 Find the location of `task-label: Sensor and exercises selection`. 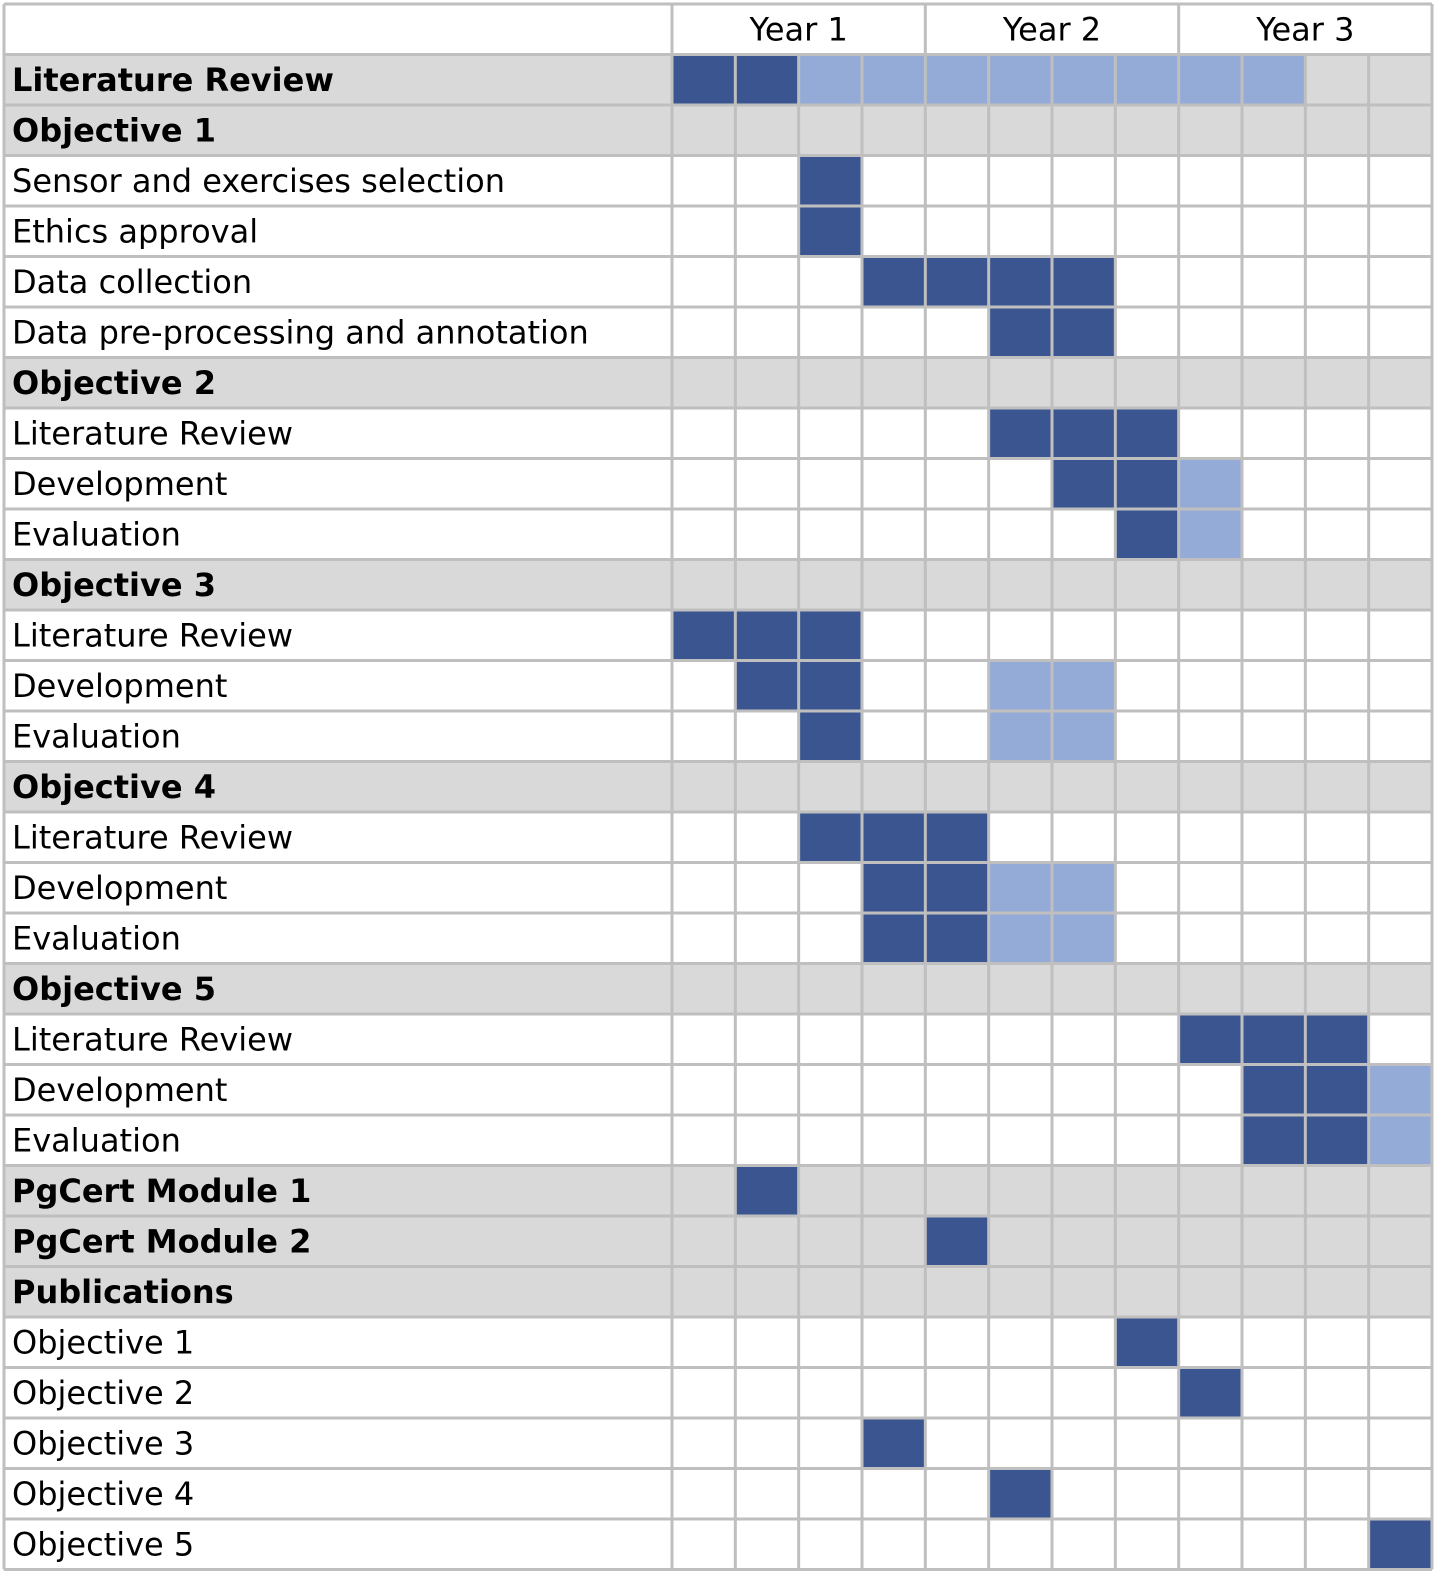

task-label: Sensor and exercises selection is located at coordinates (258, 181).